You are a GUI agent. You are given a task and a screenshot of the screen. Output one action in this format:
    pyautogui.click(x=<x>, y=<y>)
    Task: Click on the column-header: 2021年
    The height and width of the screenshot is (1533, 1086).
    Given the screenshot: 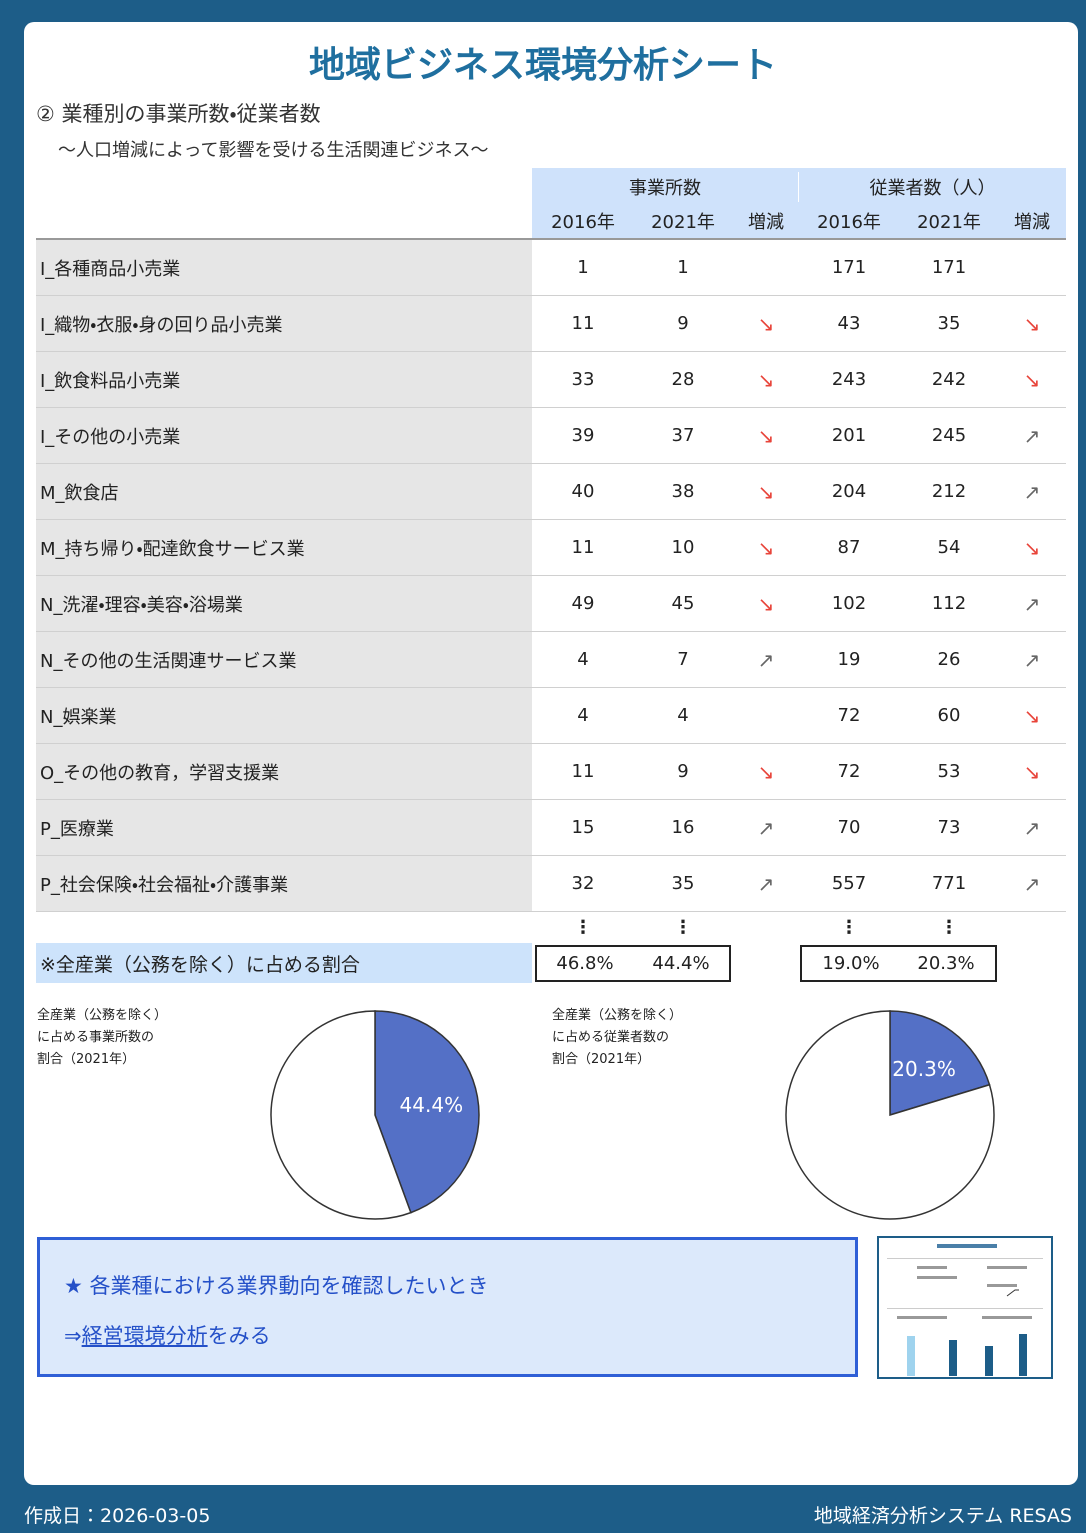 What is the action you would take?
    pyautogui.click(x=949, y=222)
    